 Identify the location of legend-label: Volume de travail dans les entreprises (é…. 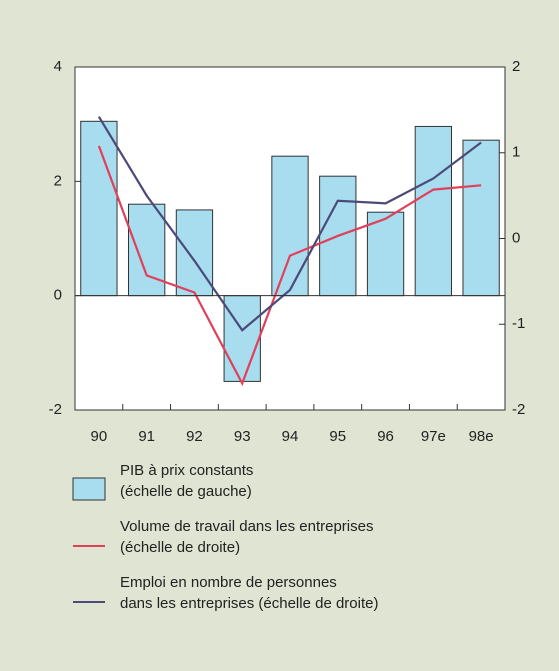
(246, 537).